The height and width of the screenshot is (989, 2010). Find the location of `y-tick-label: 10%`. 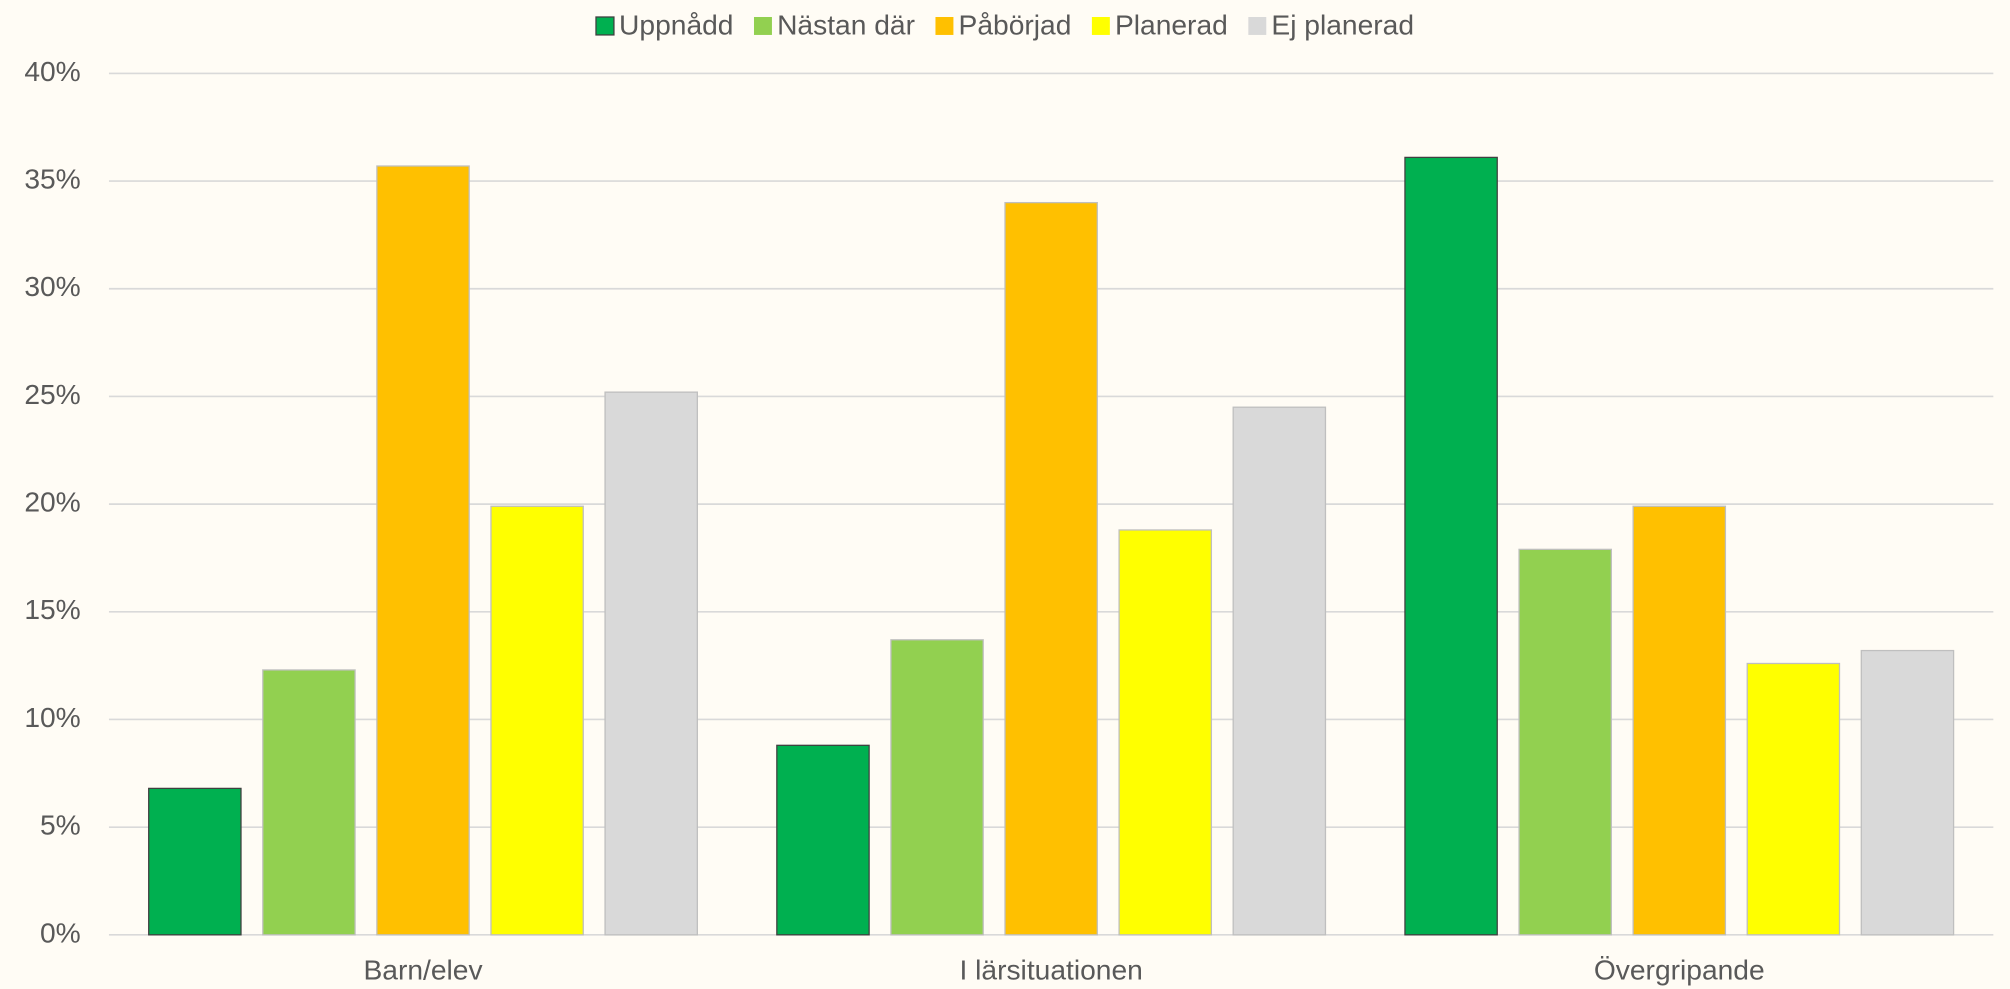

y-tick-label: 10% is located at coordinates (52, 717).